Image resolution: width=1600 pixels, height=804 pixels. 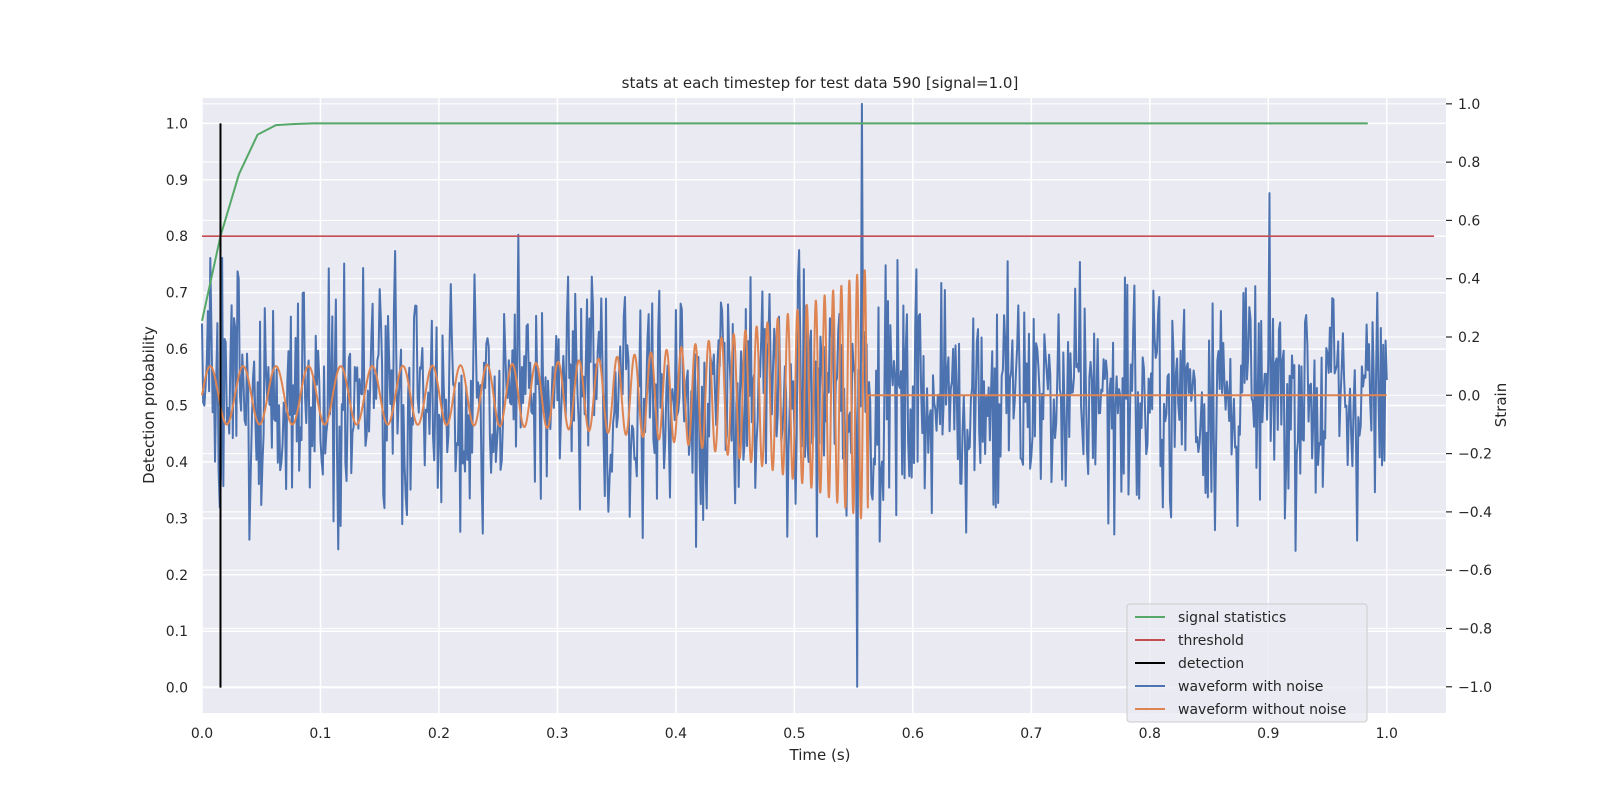 What do you see at coordinates (1387, 734) in the screenshot?
I see `x-tick-label-10: 1.0` at bounding box center [1387, 734].